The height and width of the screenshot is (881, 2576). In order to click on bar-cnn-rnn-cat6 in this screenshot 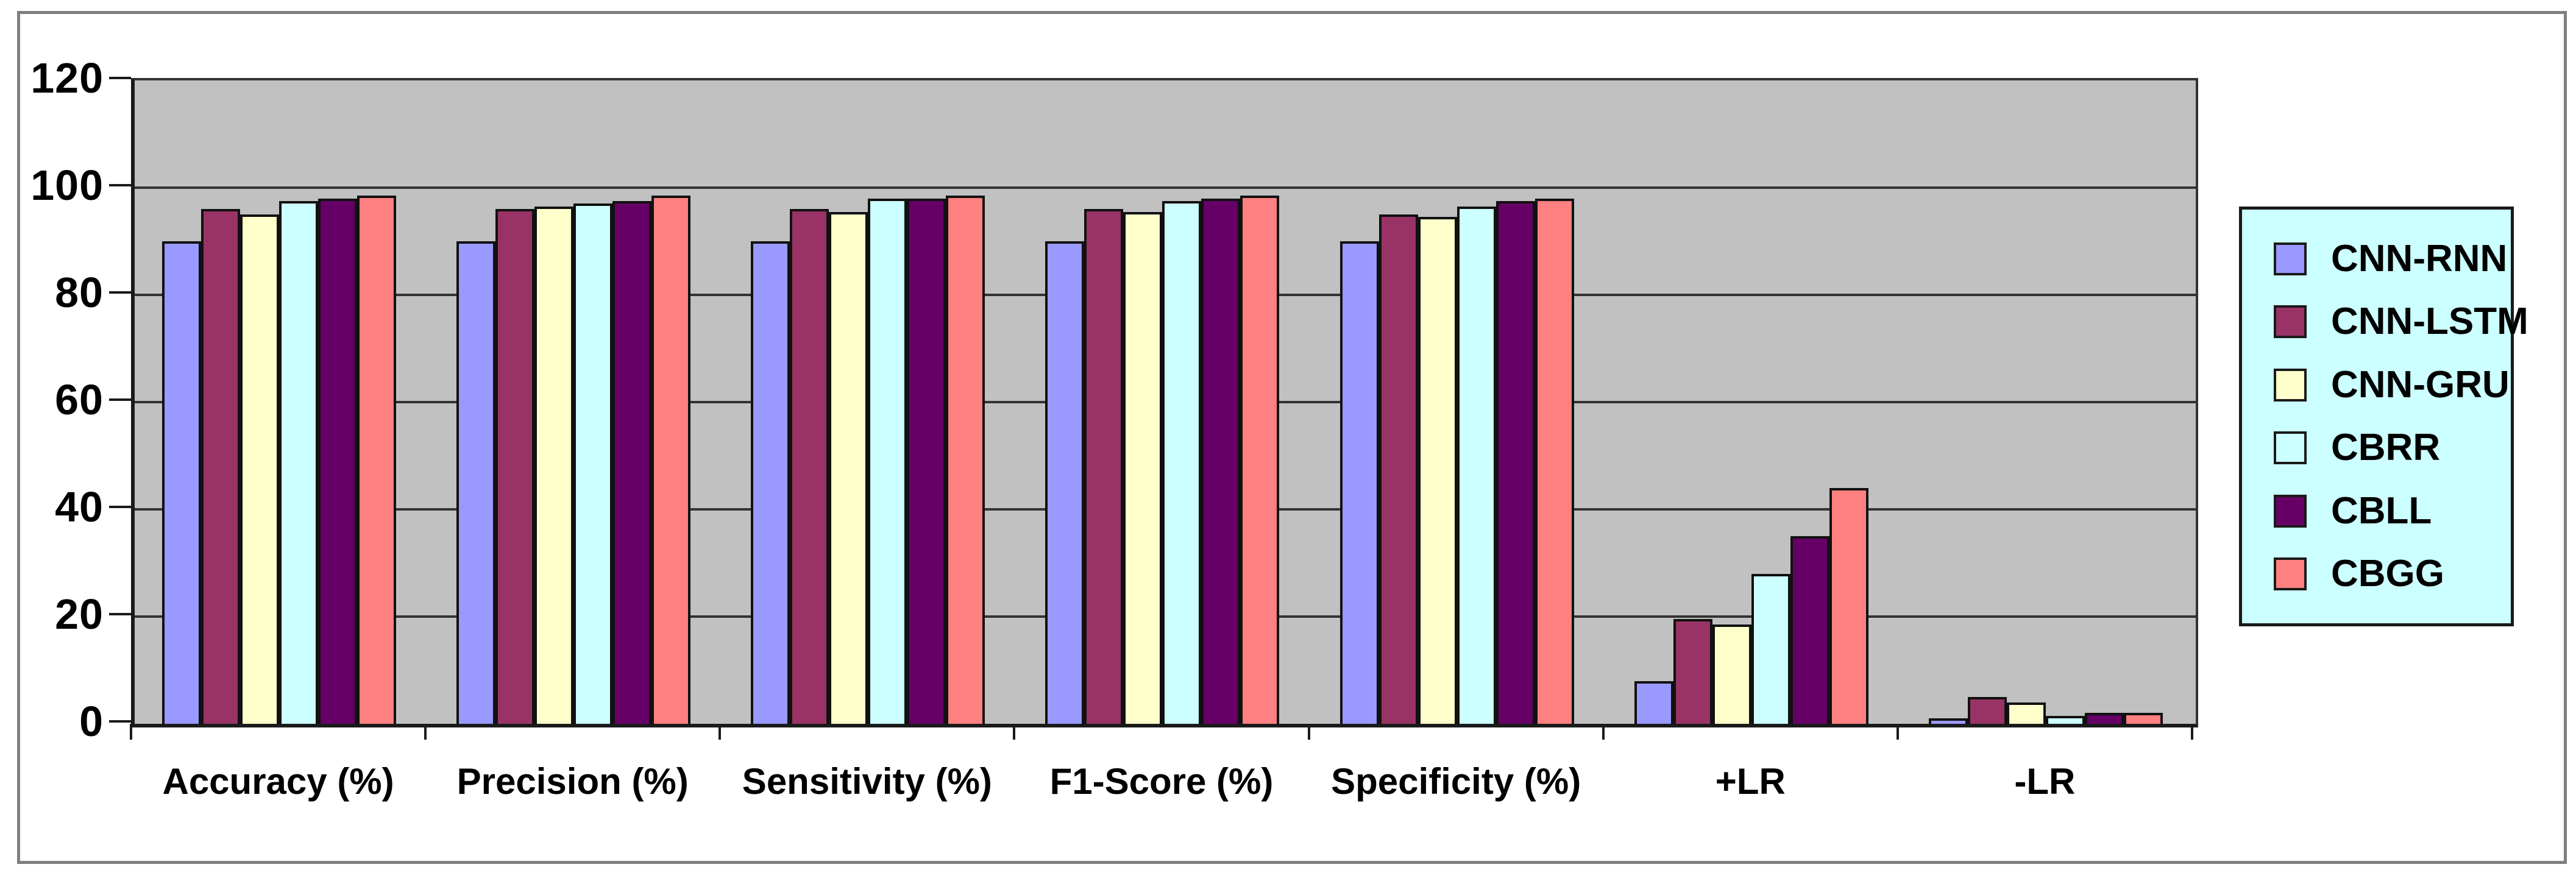, I will do `click(1948, 721)`.